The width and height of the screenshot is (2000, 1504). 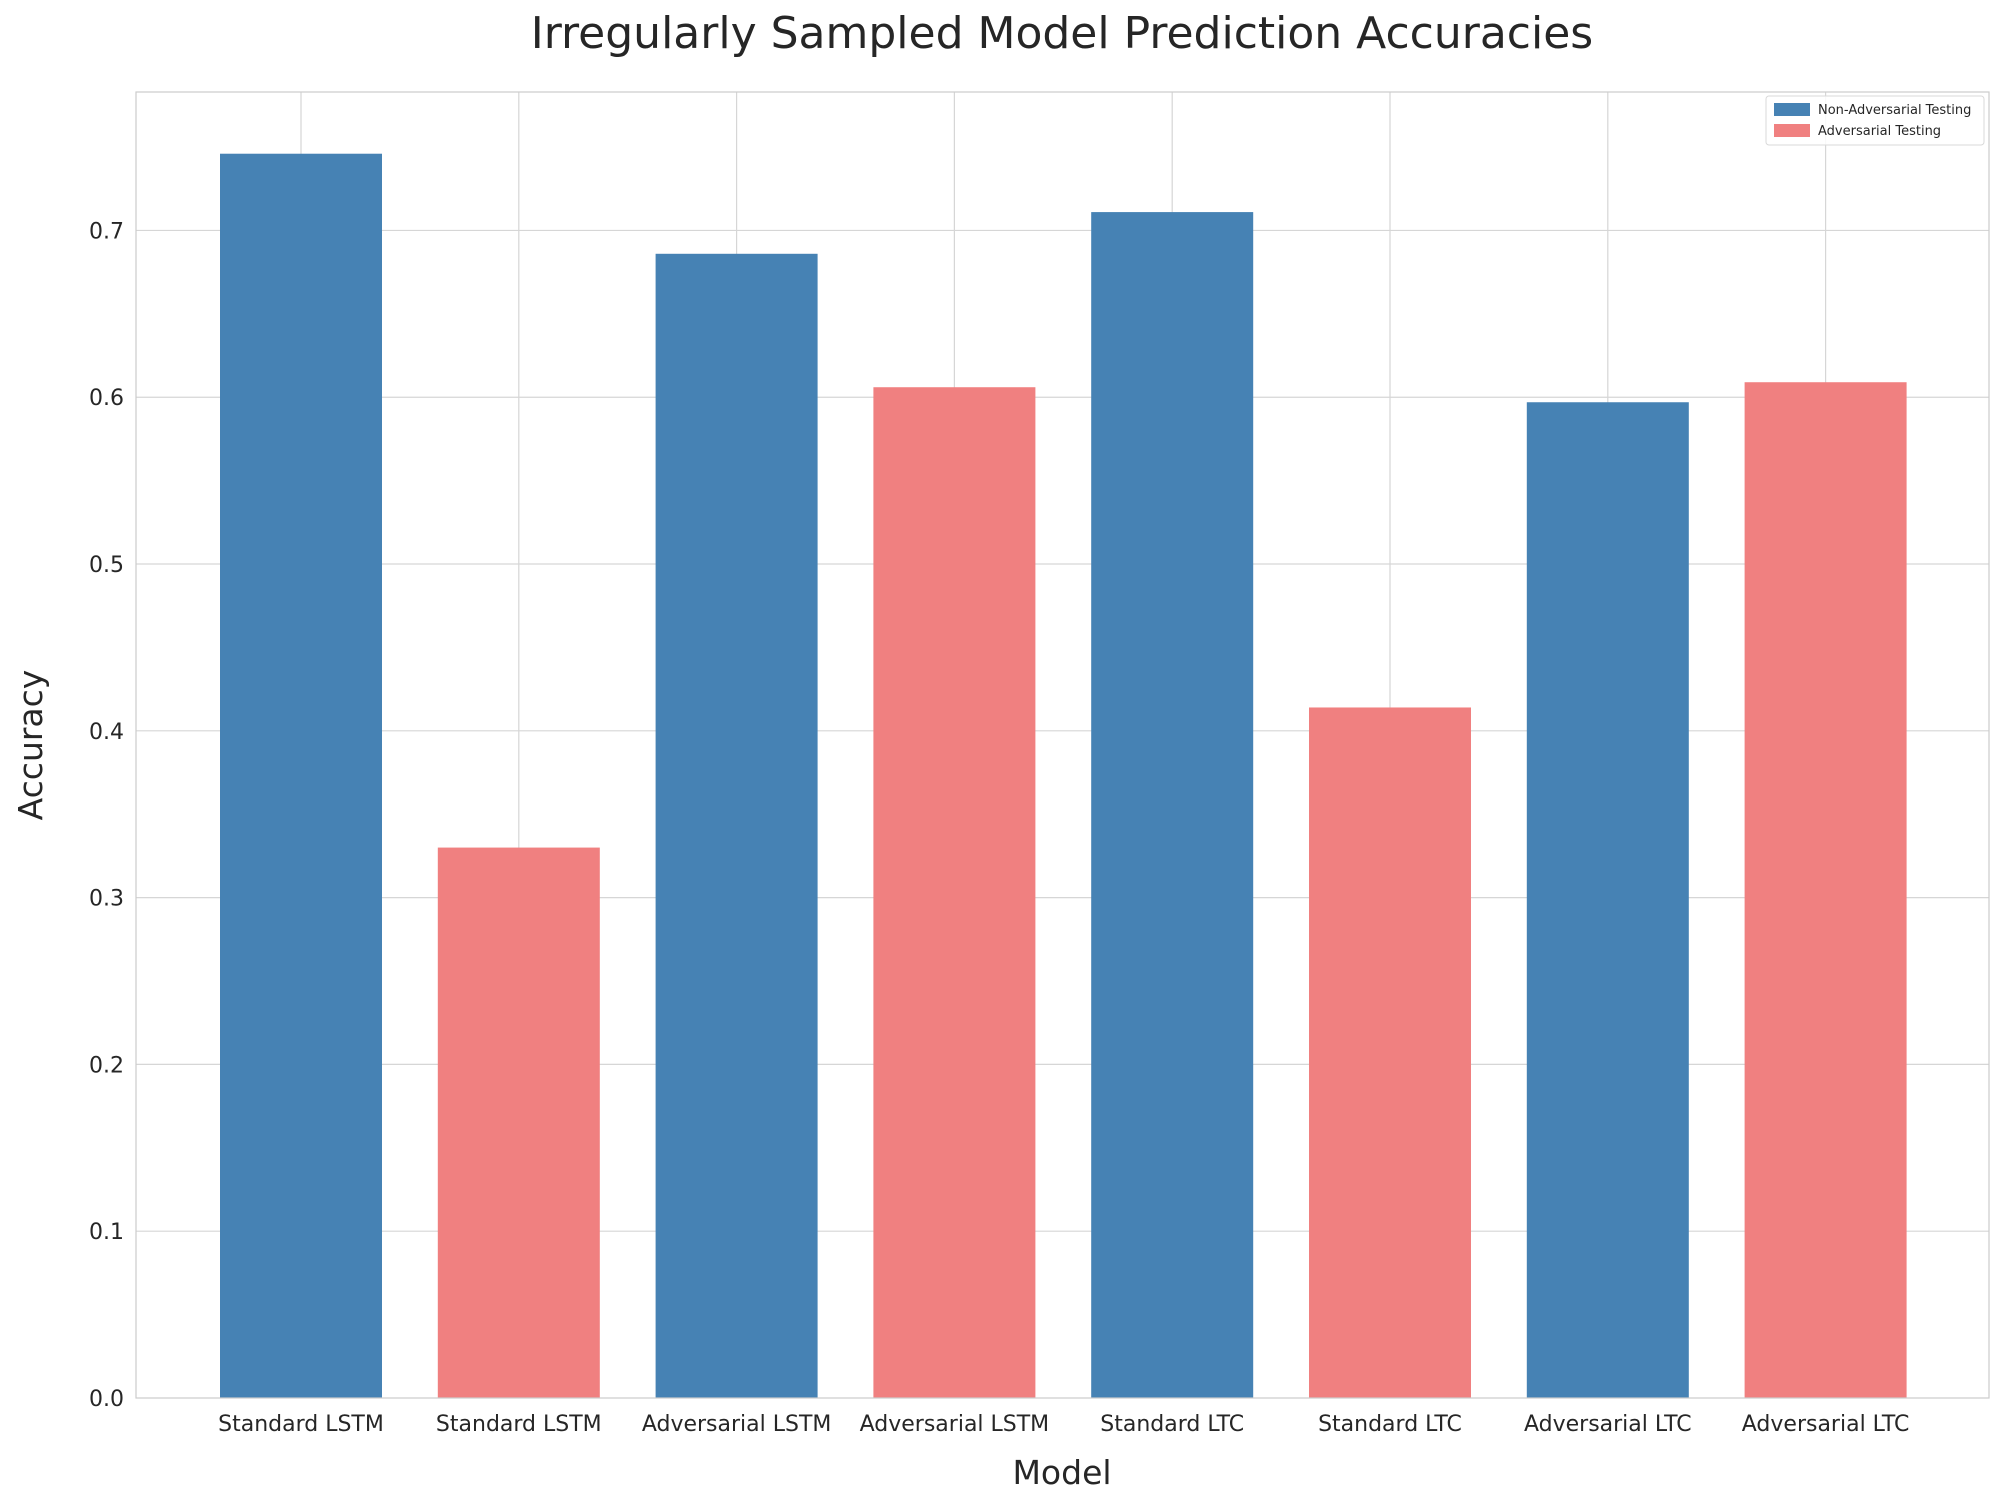 What do you see at coordinates (106, 231) in the screenshot?
I see `y-tick-label: 0.7` at bounding box center [106, 231].